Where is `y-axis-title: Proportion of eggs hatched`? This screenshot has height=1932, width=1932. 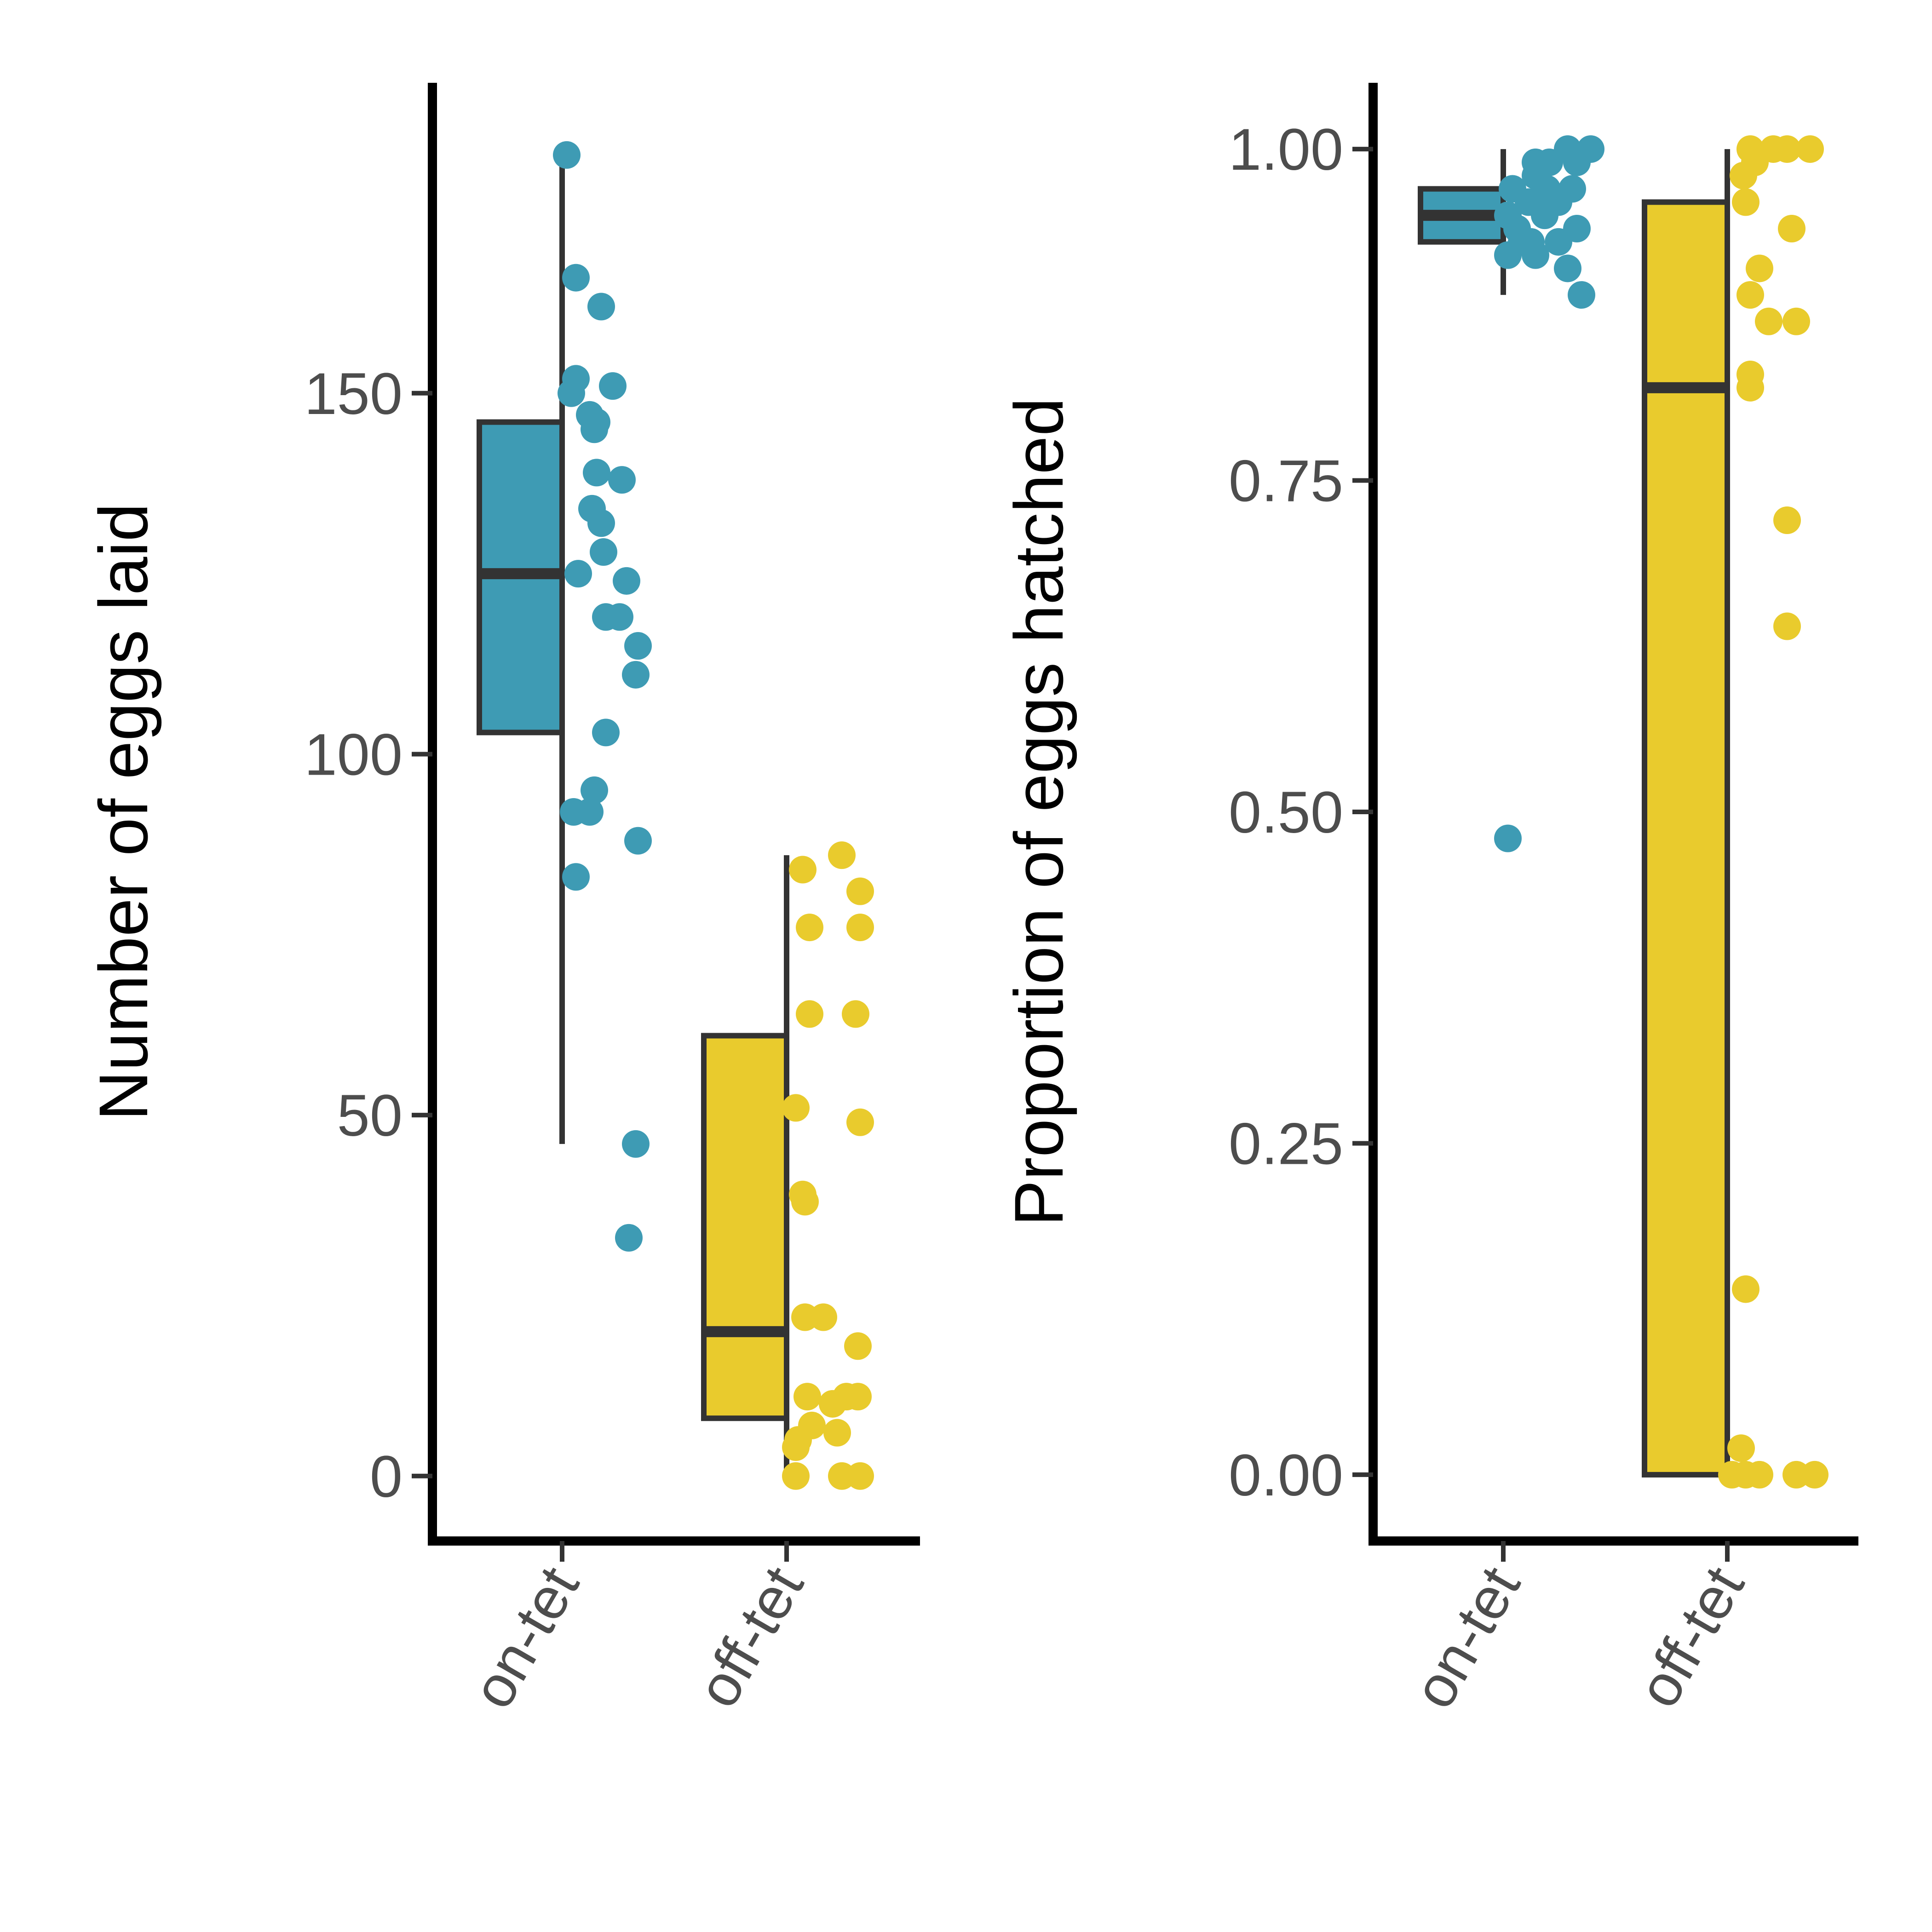
y-axis-title: Proportion of eggs hatched is located at coordinates (1038, 811).